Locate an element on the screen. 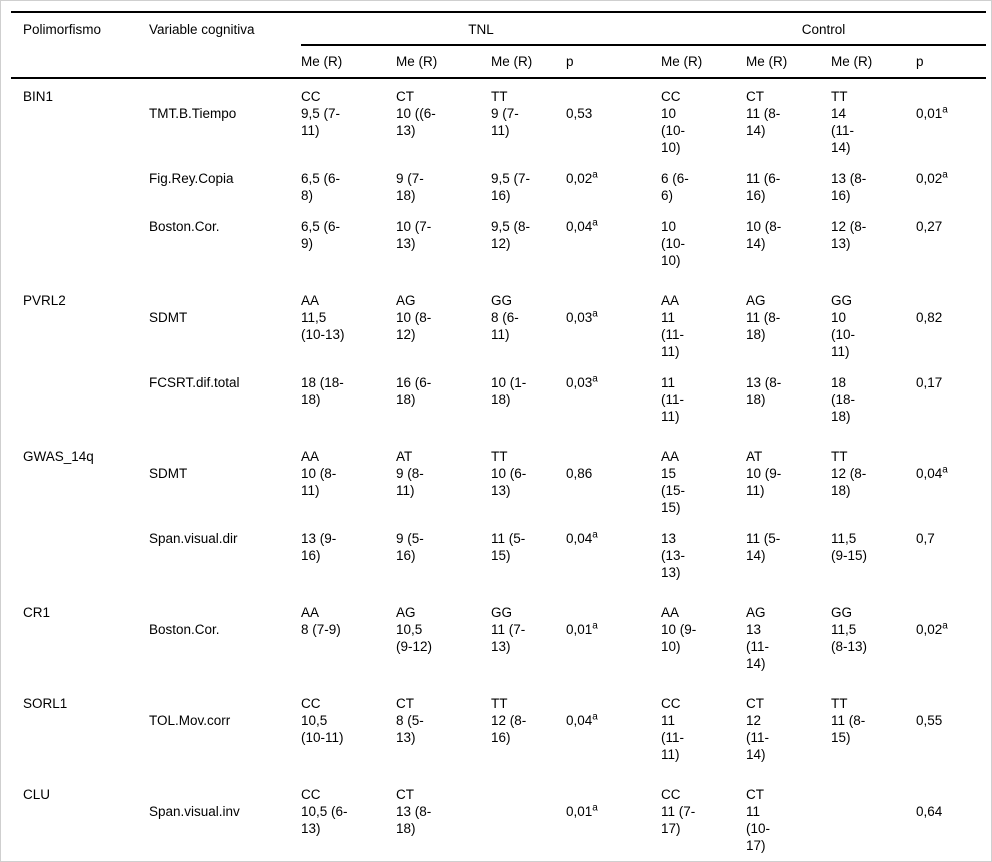  median-range-cell: 10,5 (9-12) is located at coordinates (414, 638).